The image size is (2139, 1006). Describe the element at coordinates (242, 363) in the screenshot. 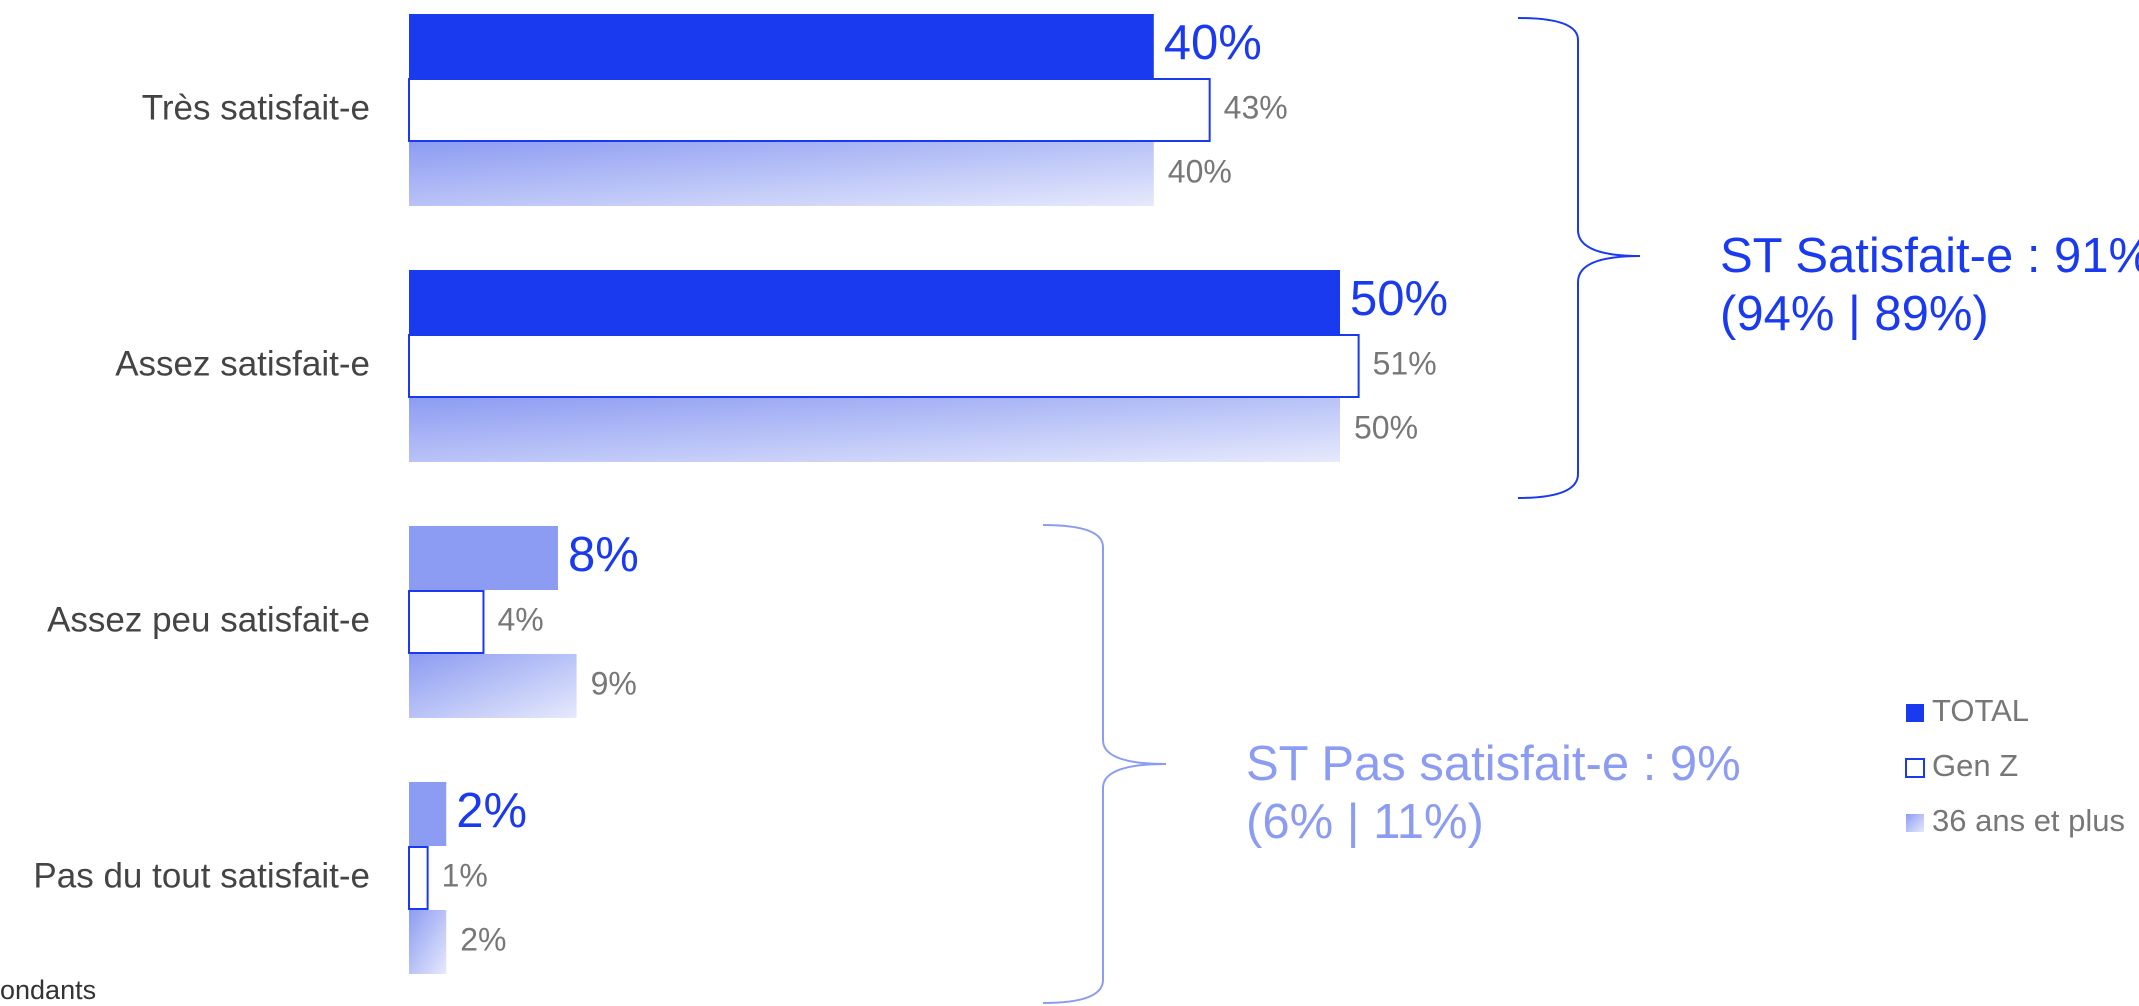

I see `category-label: Assez satisfait-e` at that location.